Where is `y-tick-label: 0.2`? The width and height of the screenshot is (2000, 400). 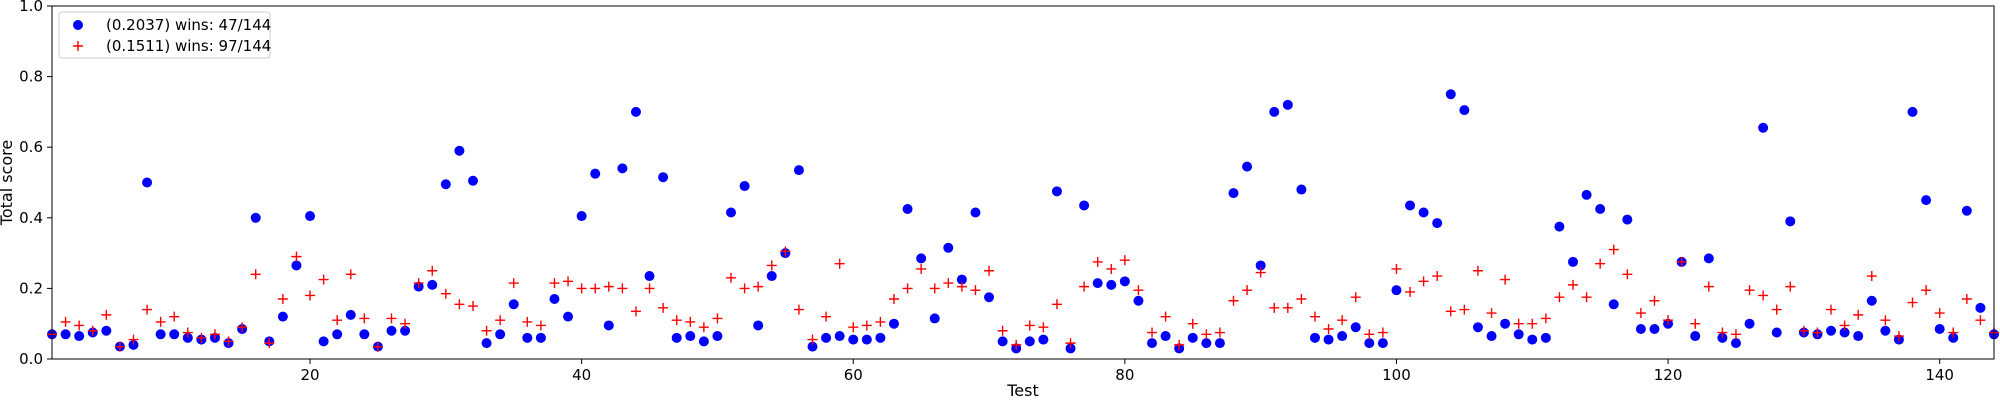 y-tick-label: 0.2 is located at coordinates (31, 288).